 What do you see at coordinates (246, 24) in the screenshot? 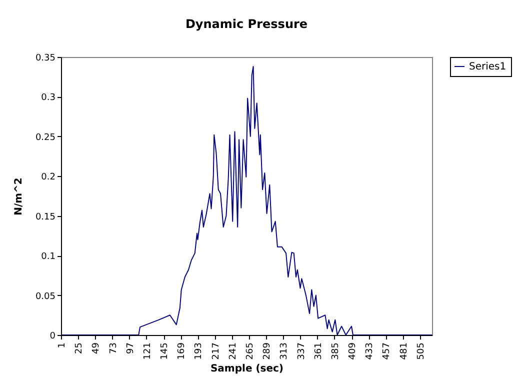
I see `chart-title: Dynamic Pressure` at bounding box center [246, 24].